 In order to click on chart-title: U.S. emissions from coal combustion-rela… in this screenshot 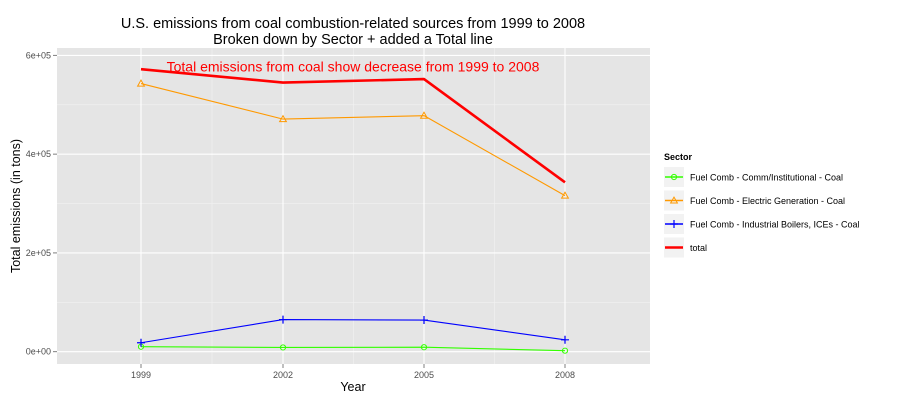, I will do `click(353, 24)`.